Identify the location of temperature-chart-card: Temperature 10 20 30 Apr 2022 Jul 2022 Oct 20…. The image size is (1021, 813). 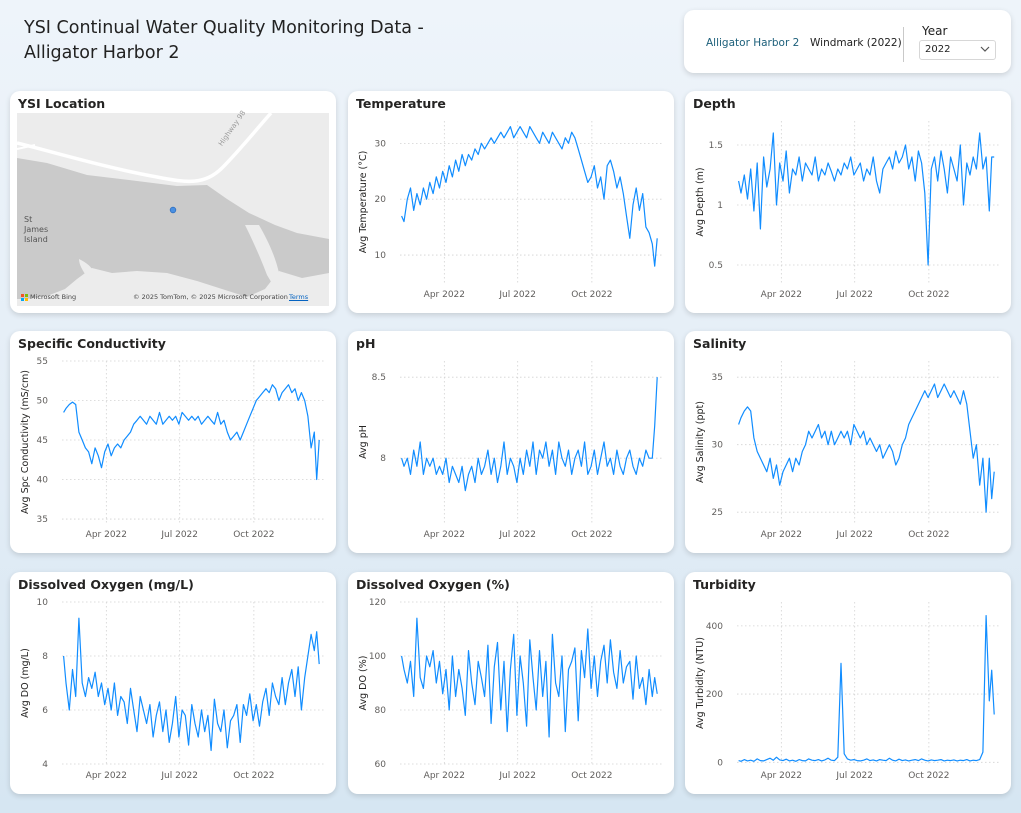
(511, 202).